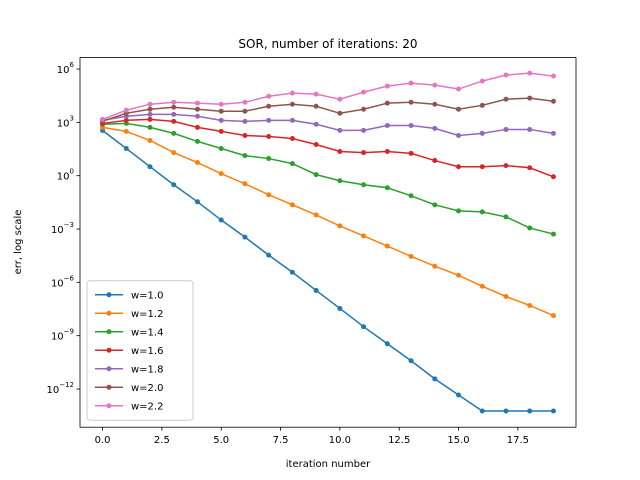 Image resolution: width=640 pixels, height=480 pixels. I want to click on y-tick-label: 10⁻⁶, so click(63, 281).